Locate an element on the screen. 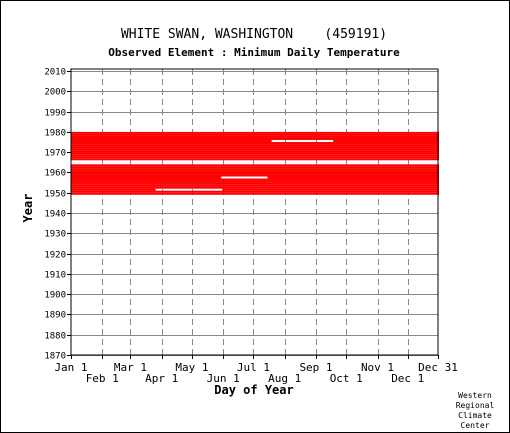 This screenshot has width=510, height=433. data-band-year-1972 is located at coordinates (255, 147).